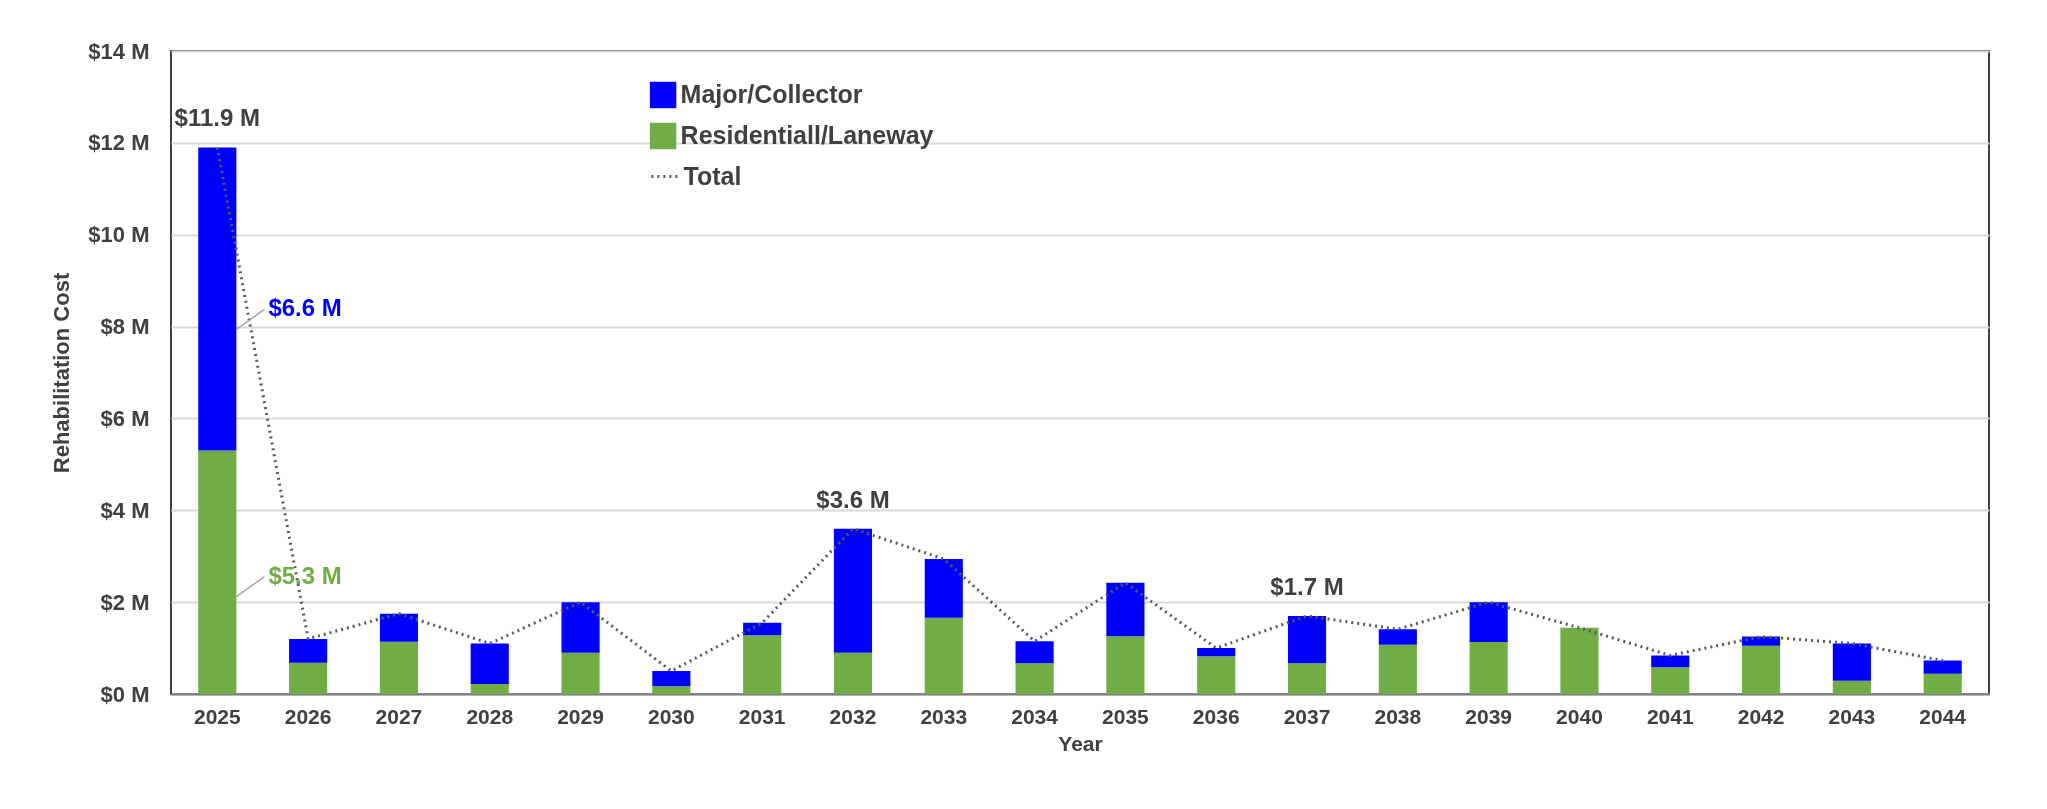  Describe the element at coordinates (1216, 716) in the screenshot. I see `x-tick-label: 2036` at that location.